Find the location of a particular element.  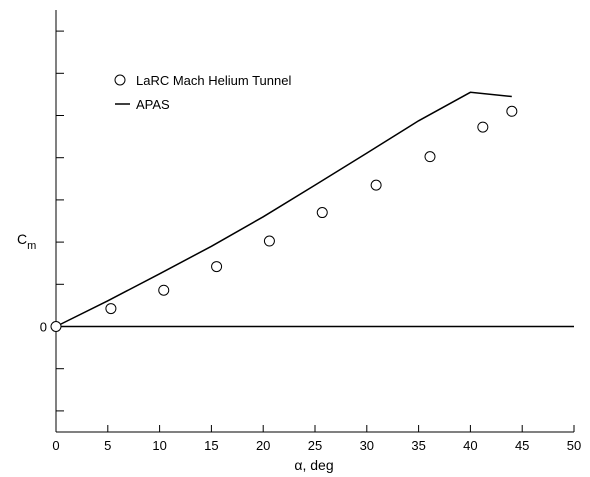

legend-label-apas: APAS is located at coordinates (153, 104).